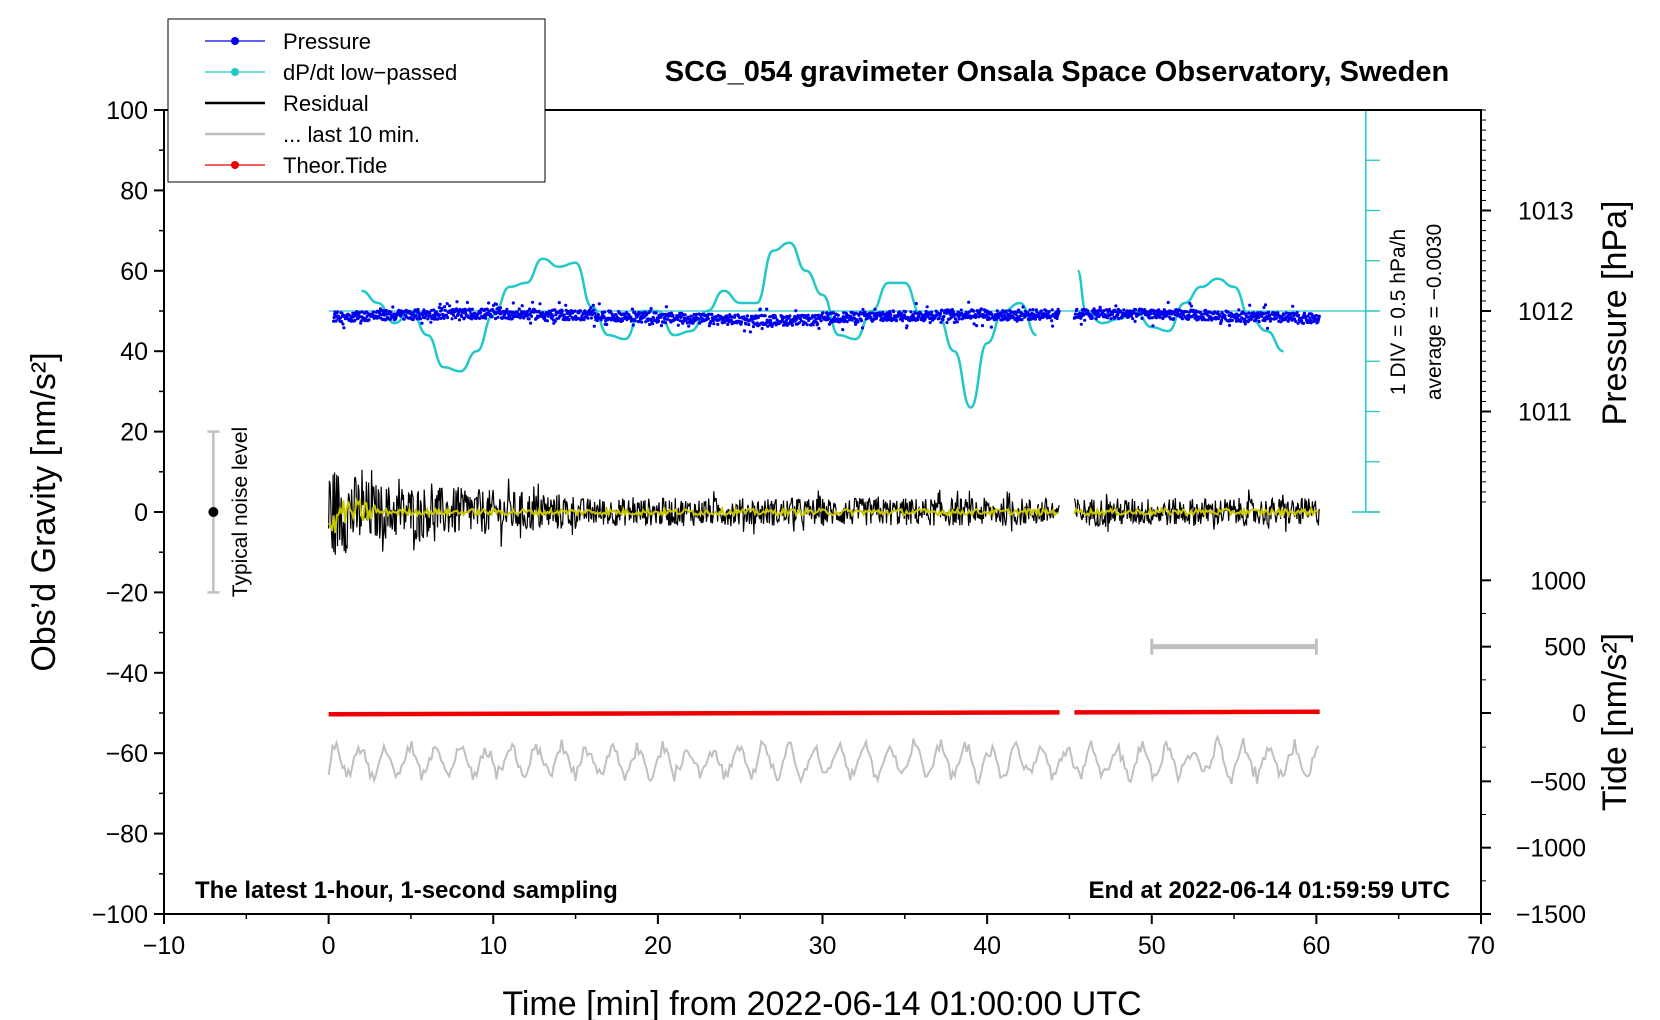  I want to click on y-tick-label: −100, so click(120, 915).